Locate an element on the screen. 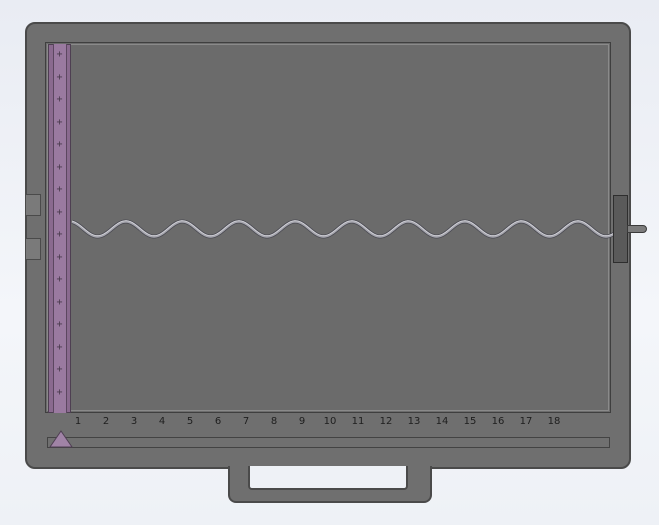 The image size is (659, 525). scale-label-12: 12 is located at coordinates (386, 421).